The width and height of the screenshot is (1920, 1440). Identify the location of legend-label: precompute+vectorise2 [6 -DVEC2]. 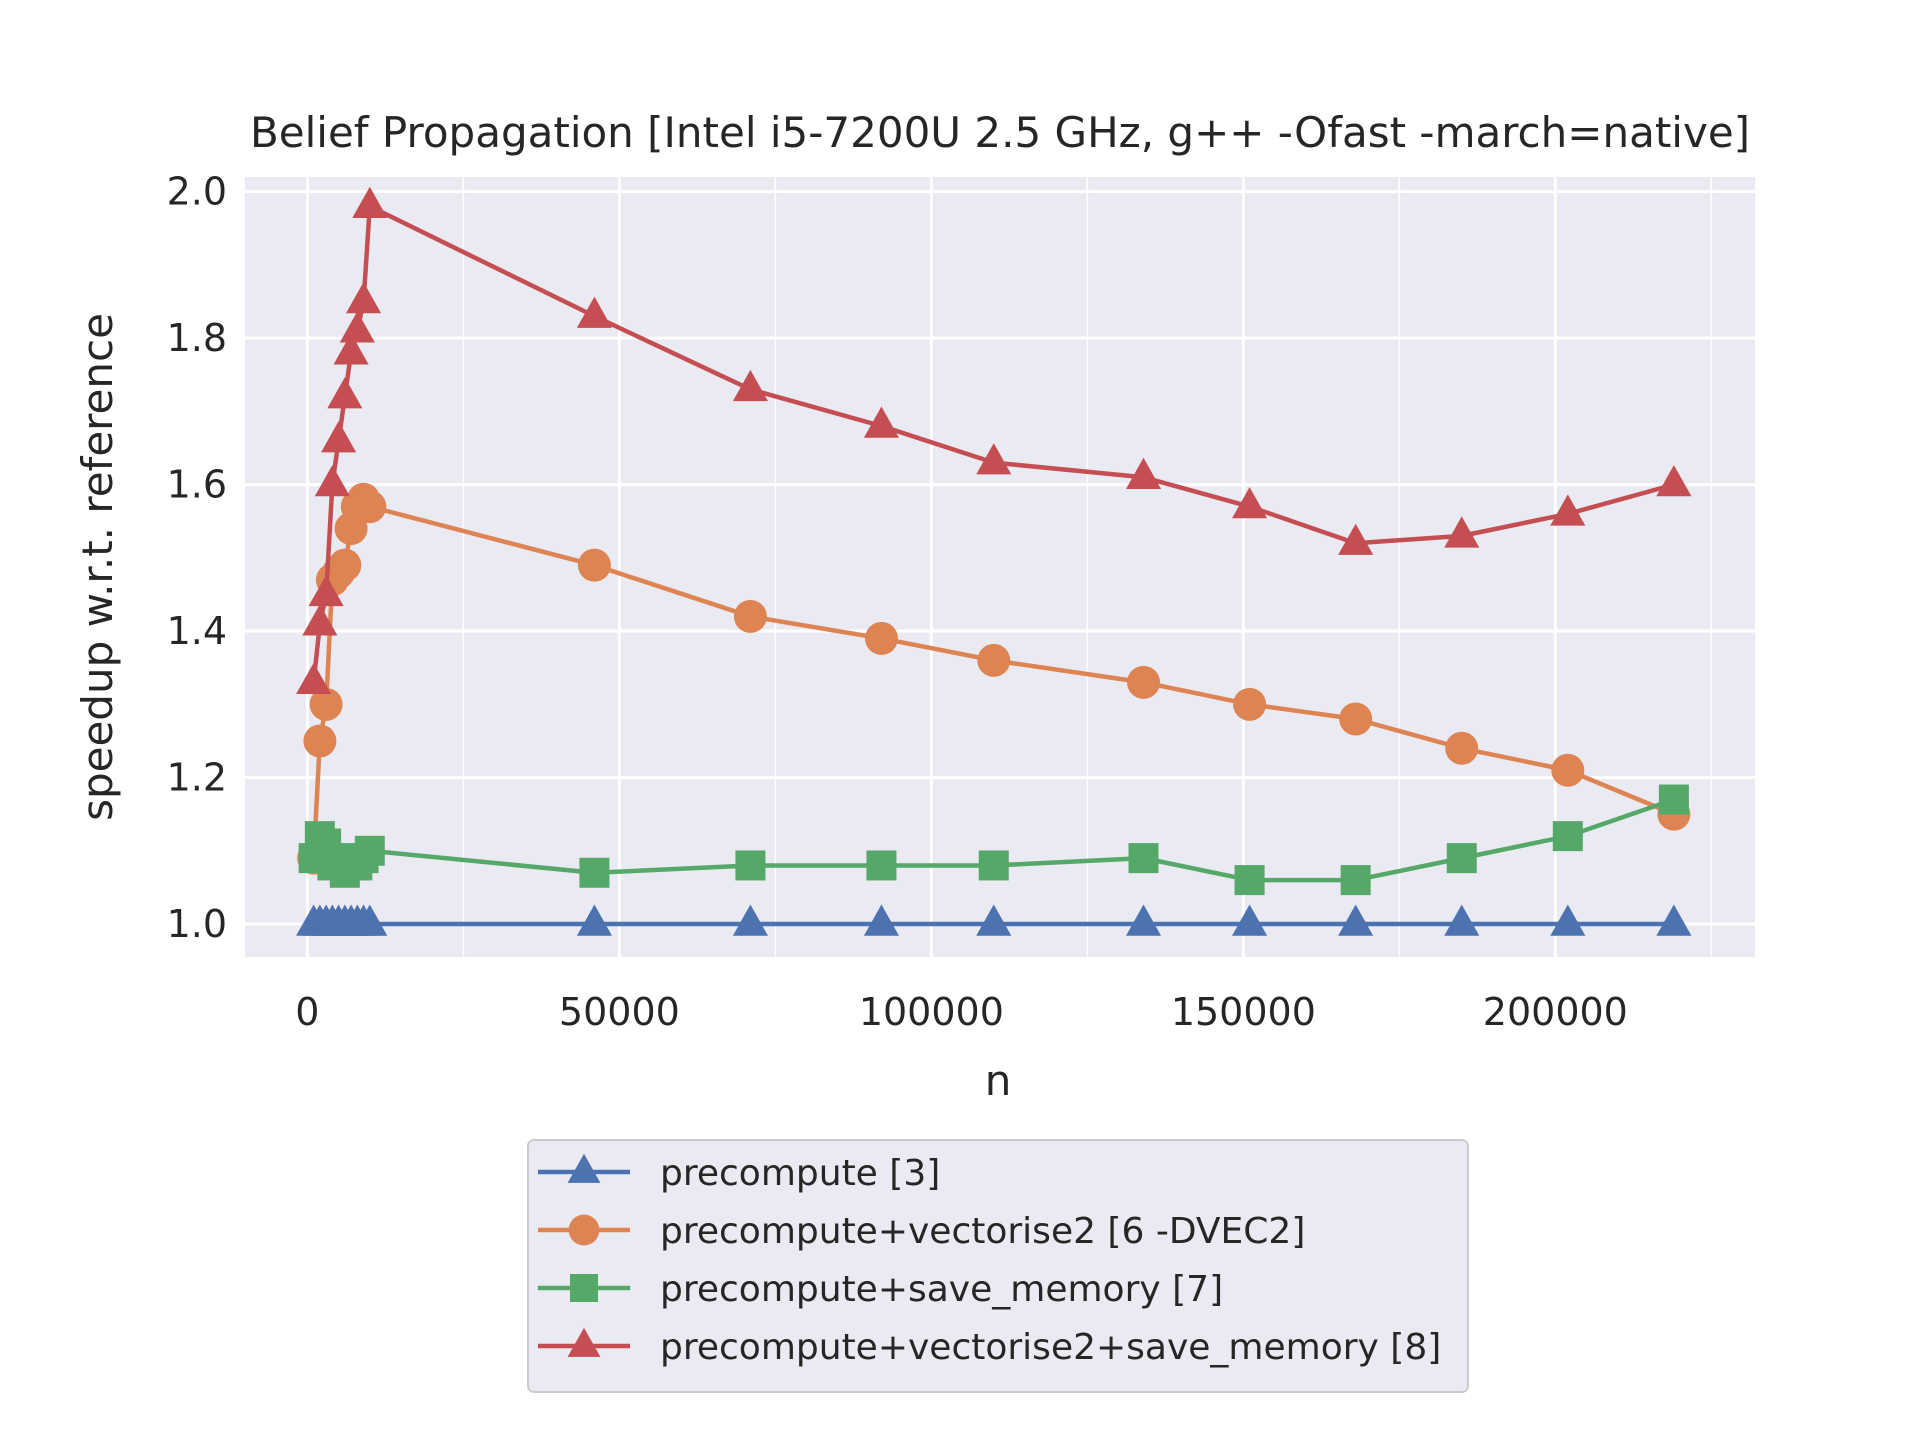
(982, 1231).